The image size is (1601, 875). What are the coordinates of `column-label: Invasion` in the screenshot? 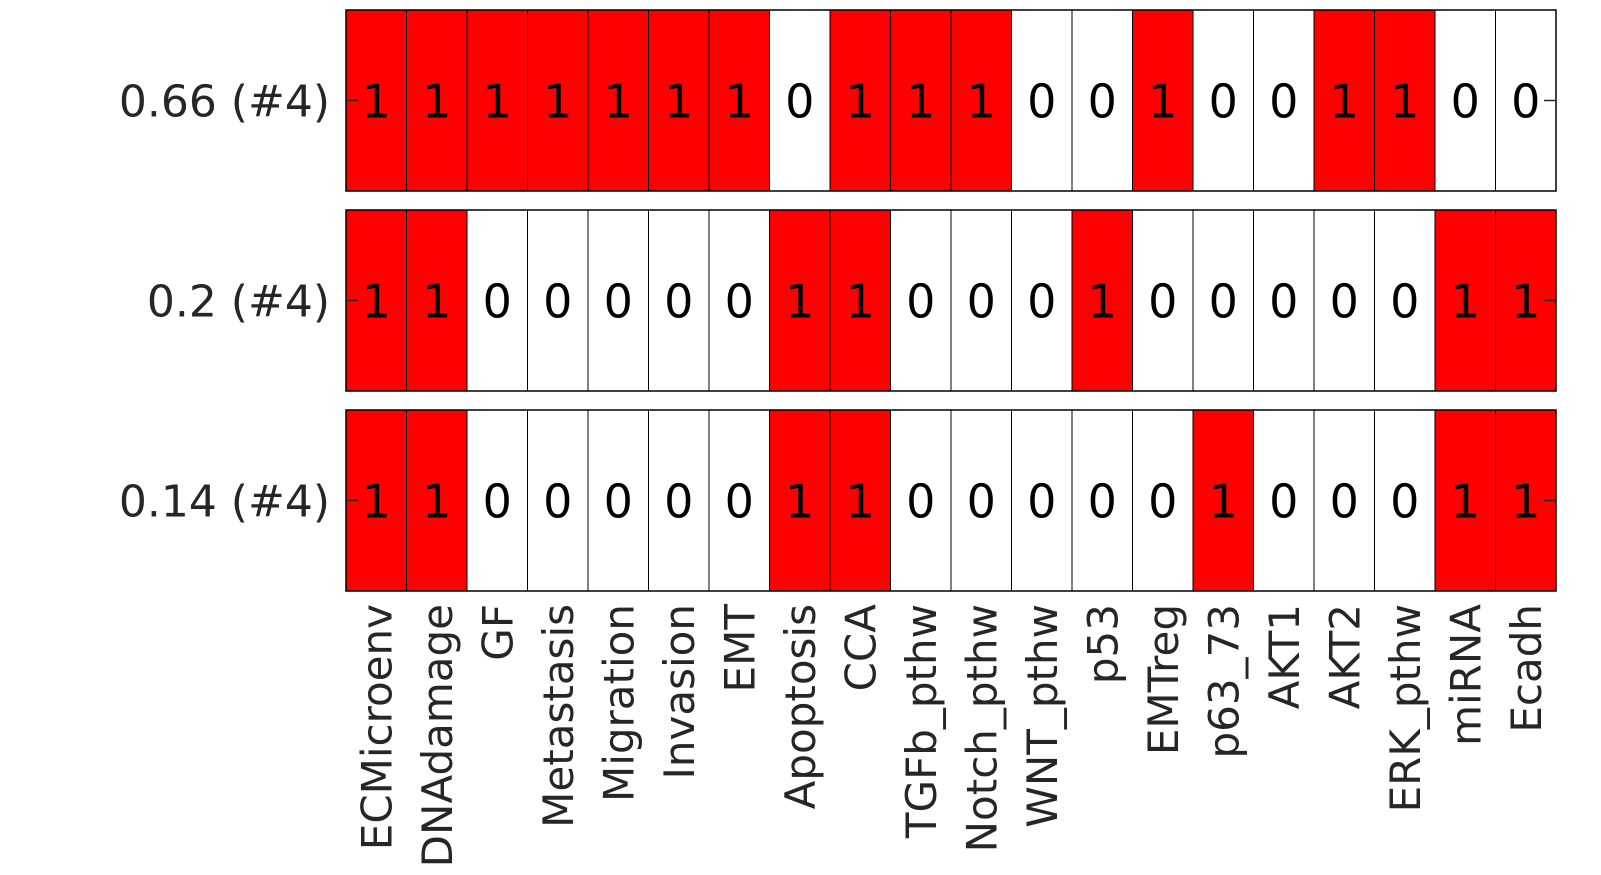 It's located at (679, 691).